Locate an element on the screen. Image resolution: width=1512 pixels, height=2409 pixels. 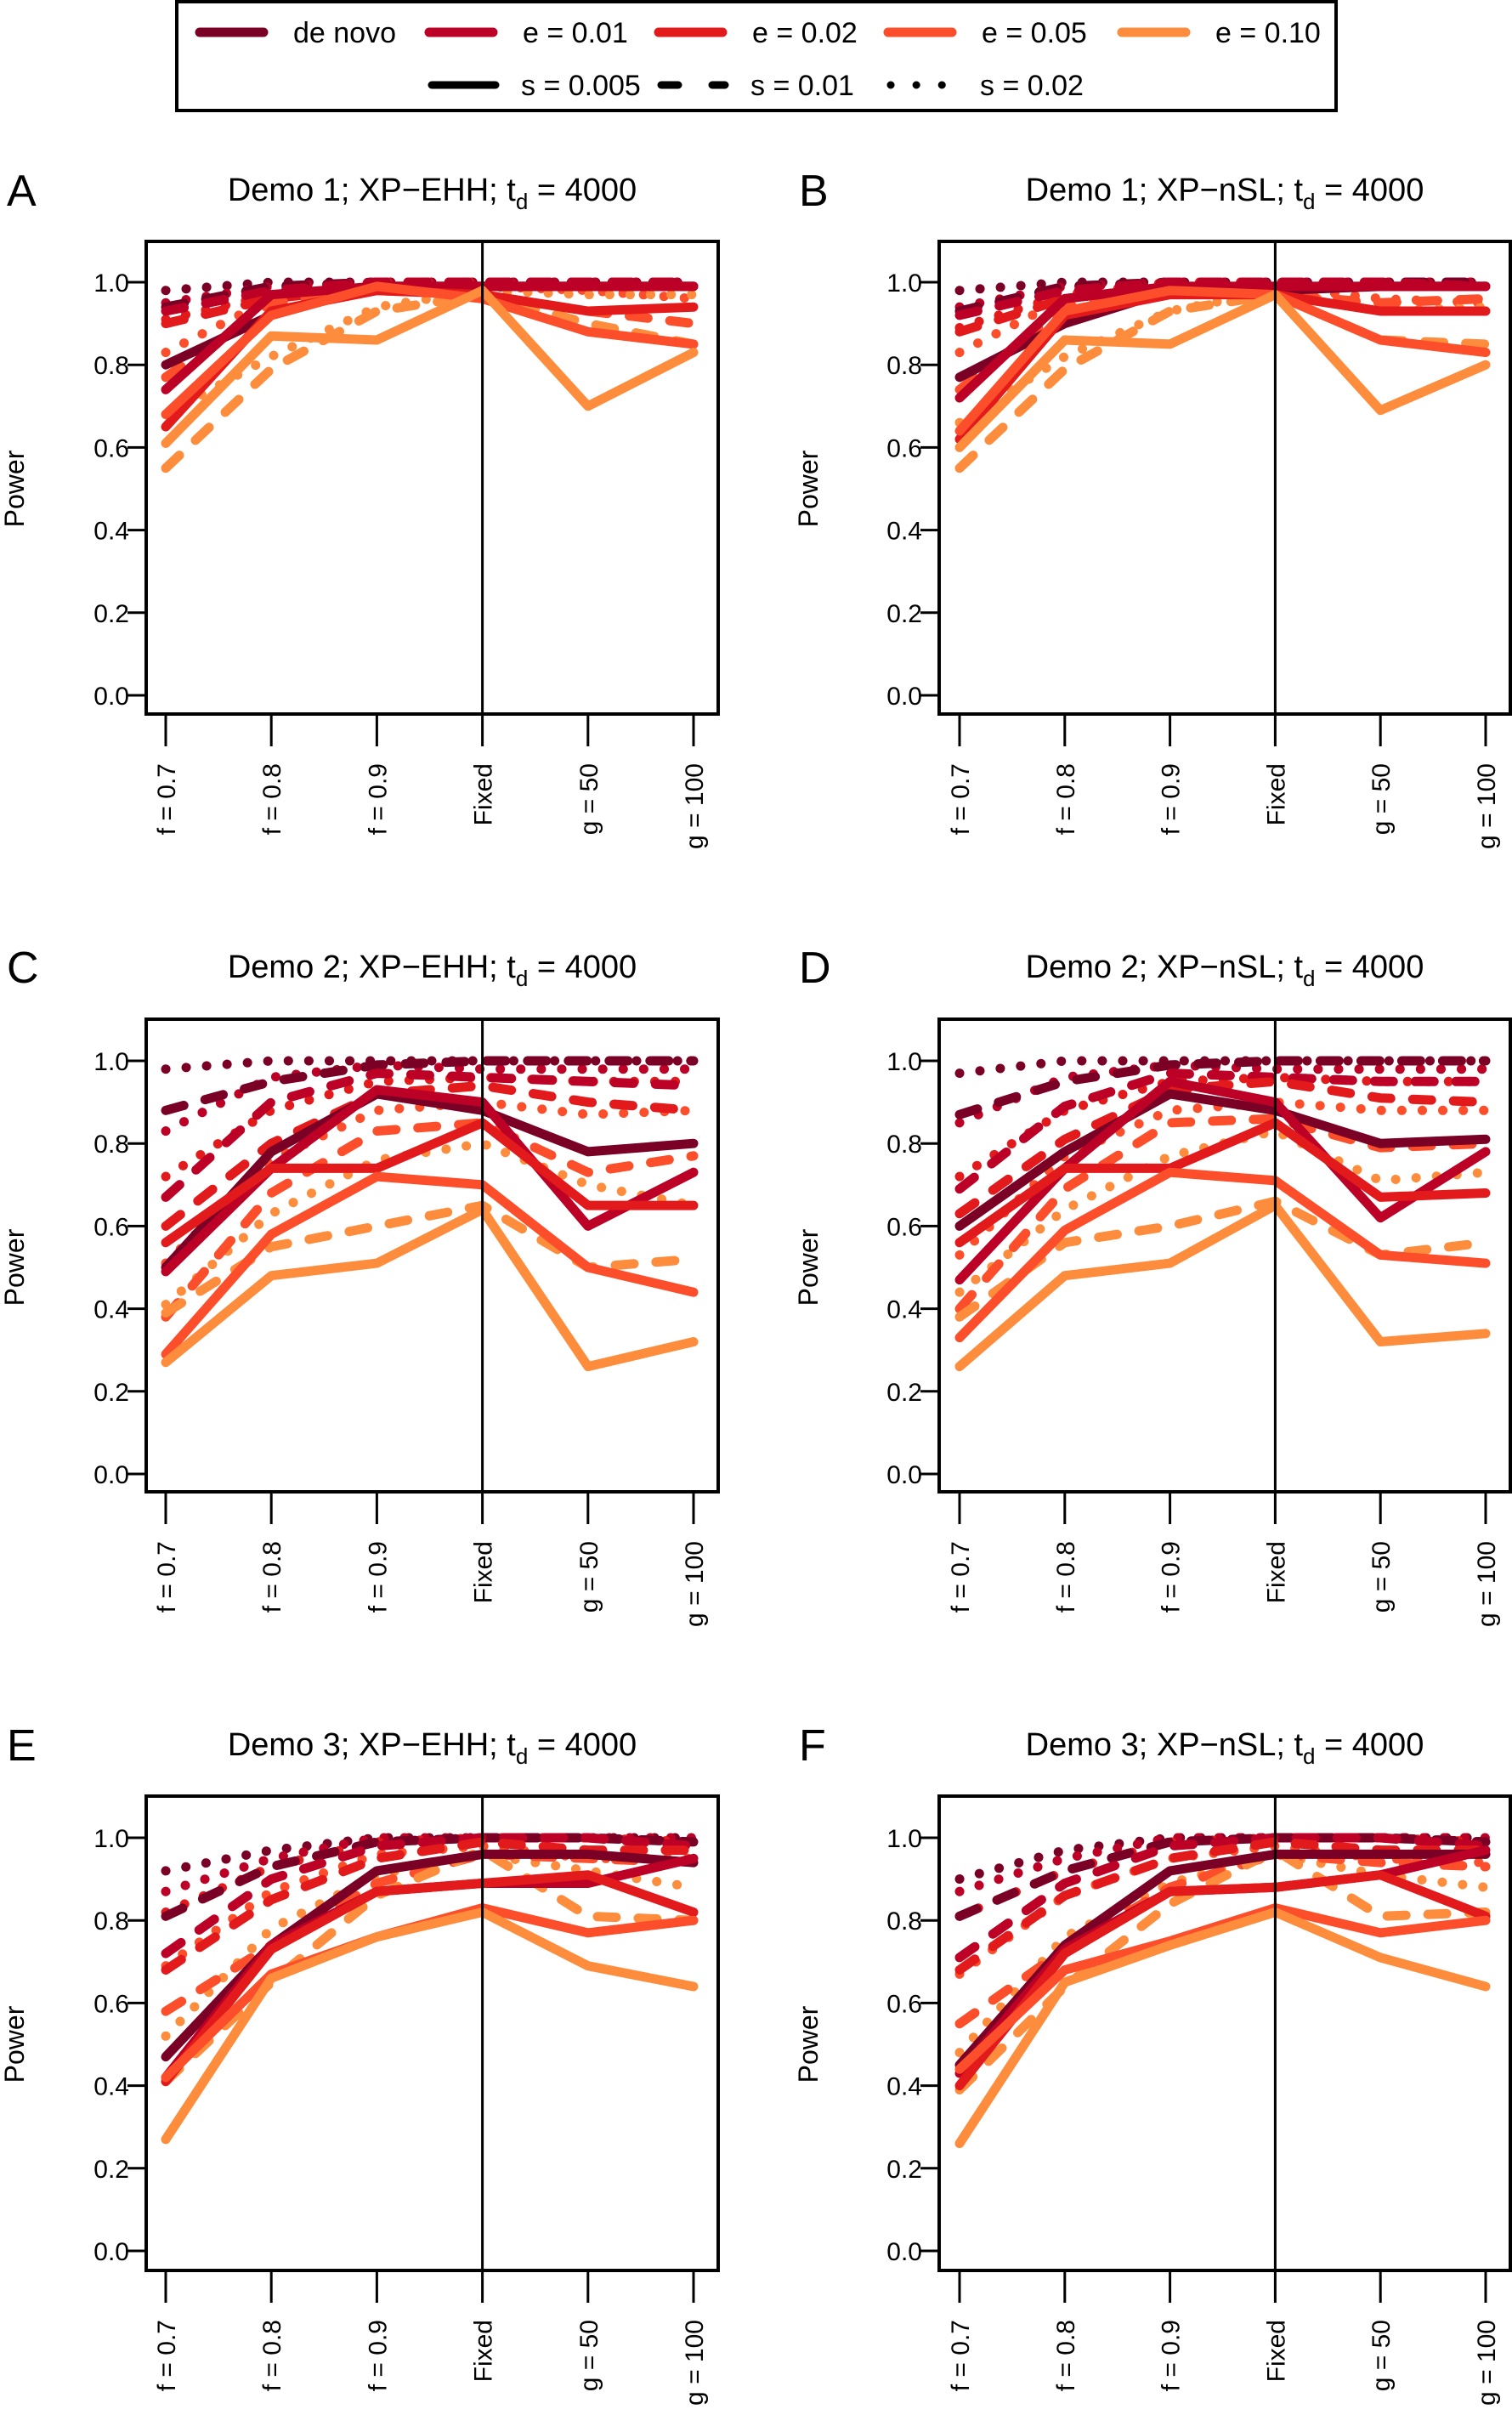
legend-item-dashed: s = 0.01 is located at coordinates (755, 86).